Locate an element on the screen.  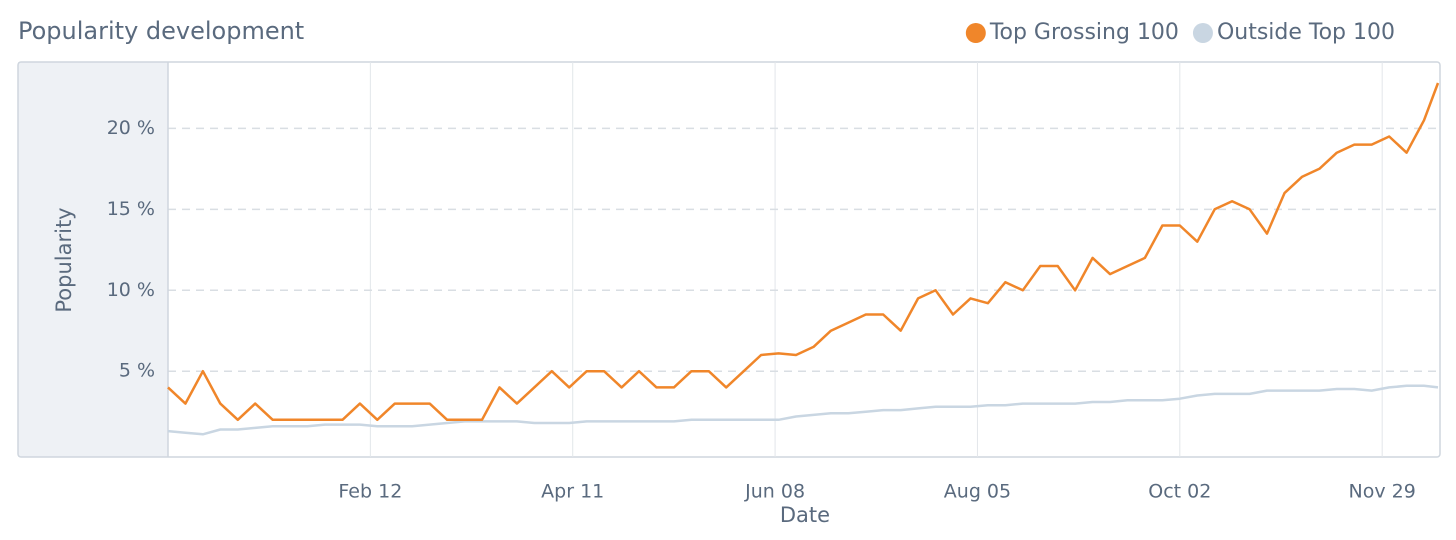
y-tick-label: 5 % is located at coordinates (137, 371).